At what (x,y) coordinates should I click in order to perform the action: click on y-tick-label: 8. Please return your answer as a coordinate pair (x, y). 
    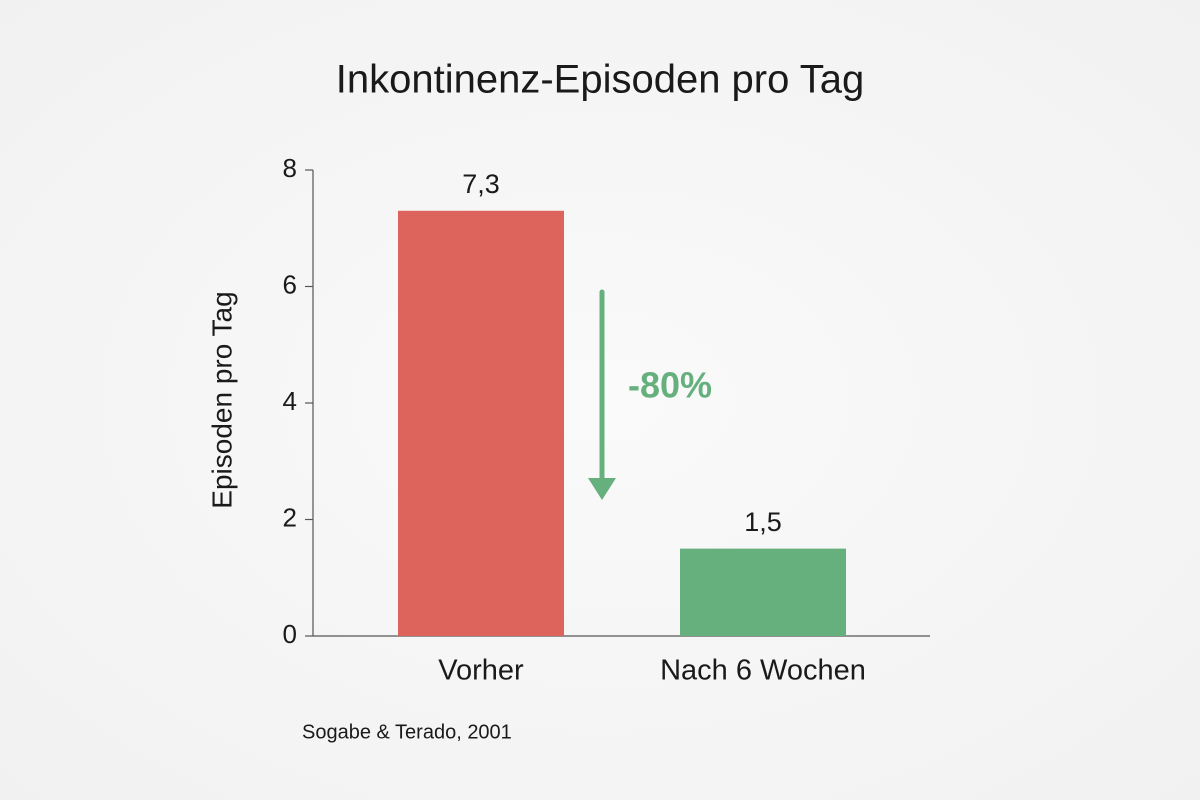
    Looking at the image, I should click on (290, 168).